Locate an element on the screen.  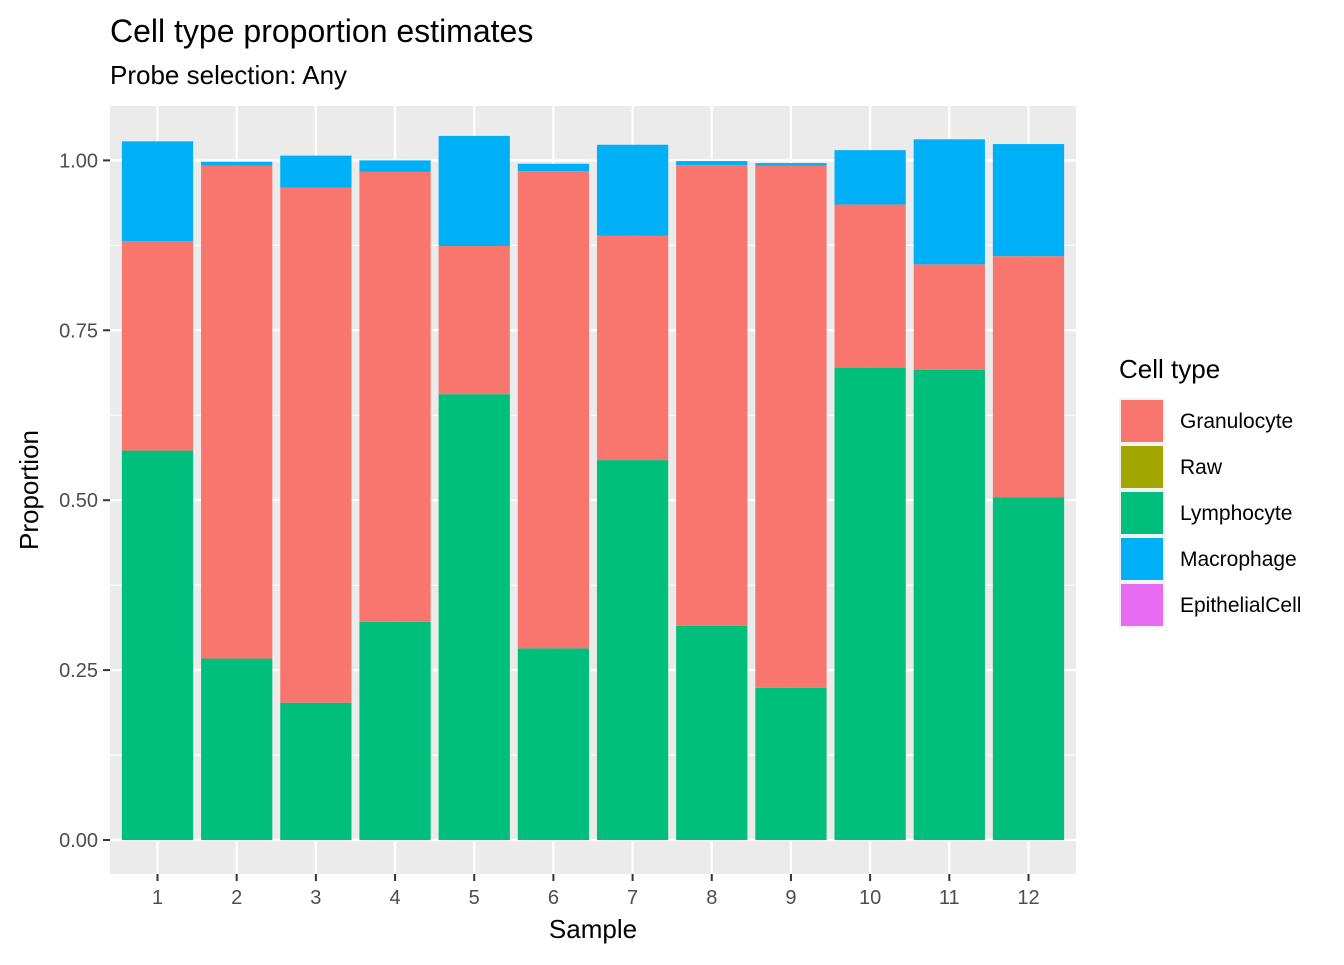
legend-swatch-macrophage is located at coordinates (1142, 559).